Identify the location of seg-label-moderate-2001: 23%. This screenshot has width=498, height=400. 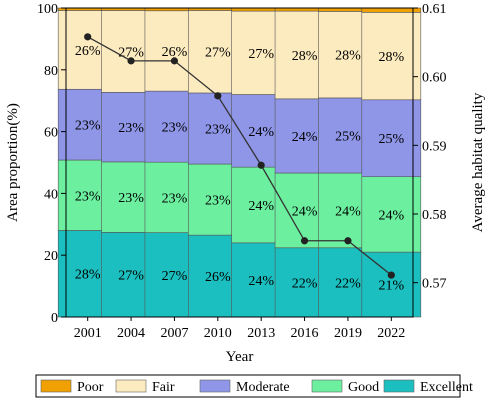
(88, 126).